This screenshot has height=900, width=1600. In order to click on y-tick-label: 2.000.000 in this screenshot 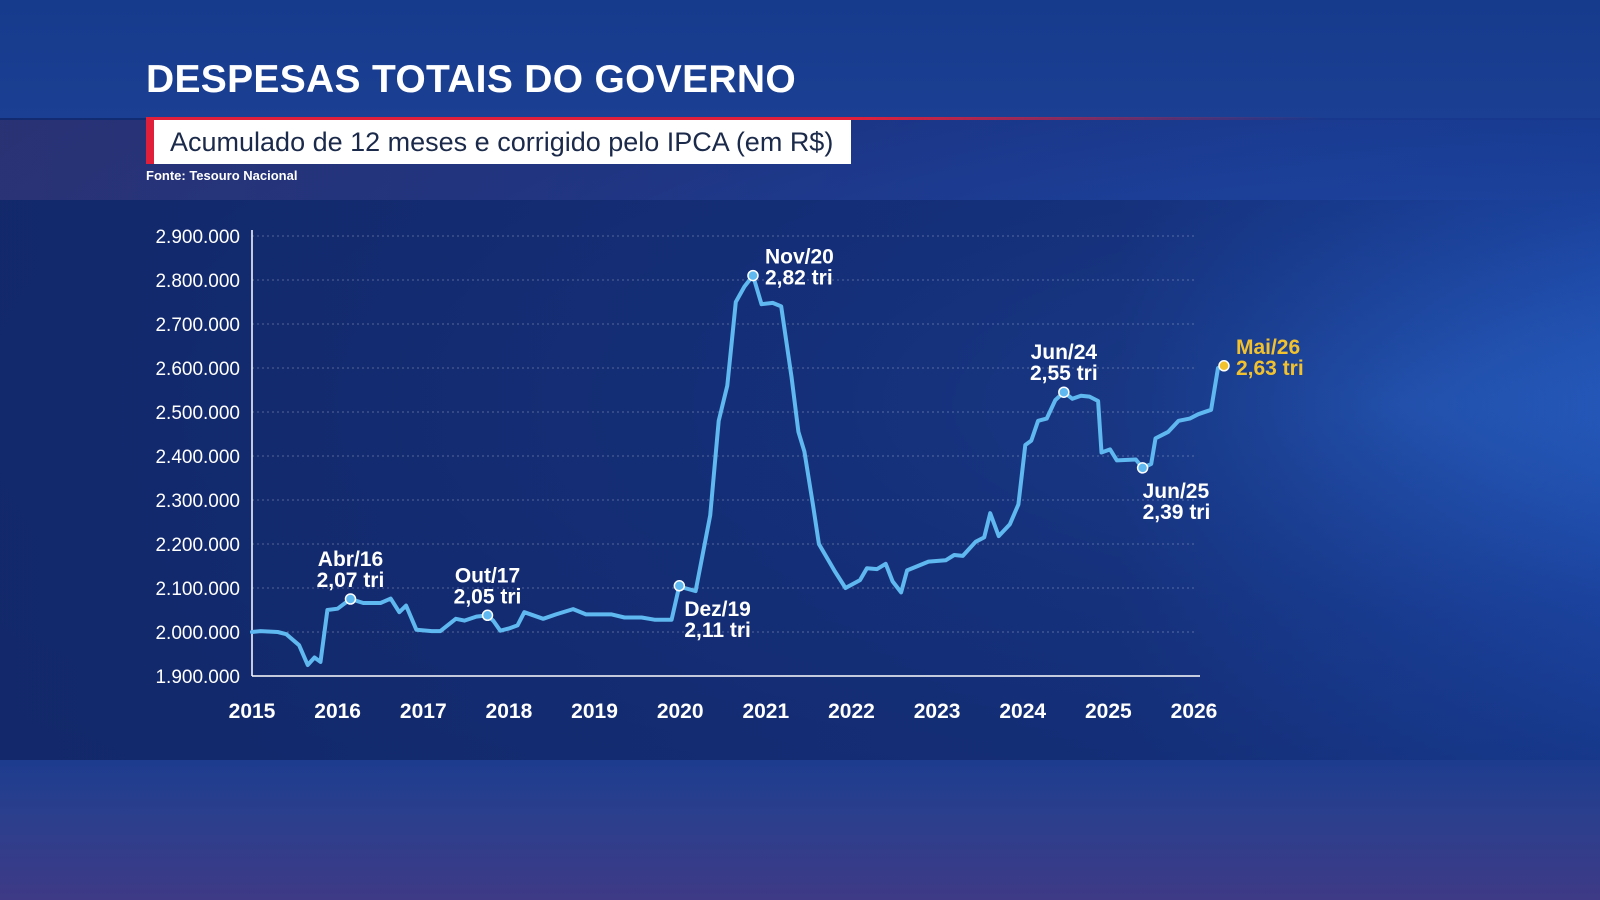, I will do `click(197, 633)`.